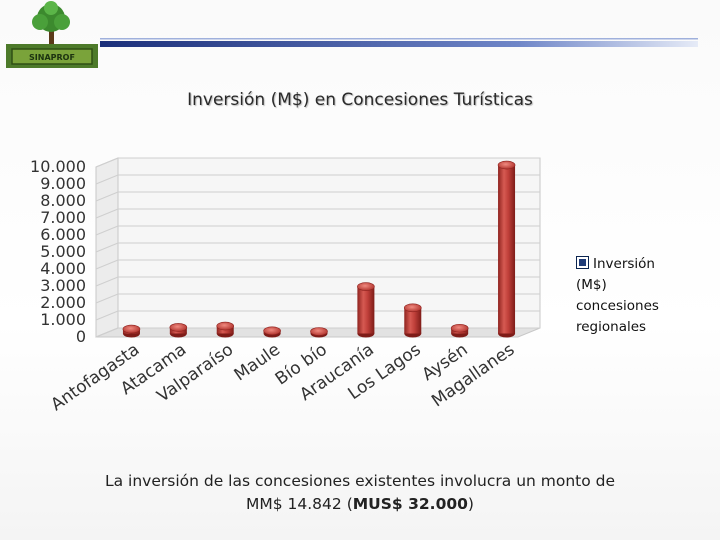 Image resolution: width=720 pixels, height=540 pixels. I want to click on footnote-suffix: ), so click(470, 504).